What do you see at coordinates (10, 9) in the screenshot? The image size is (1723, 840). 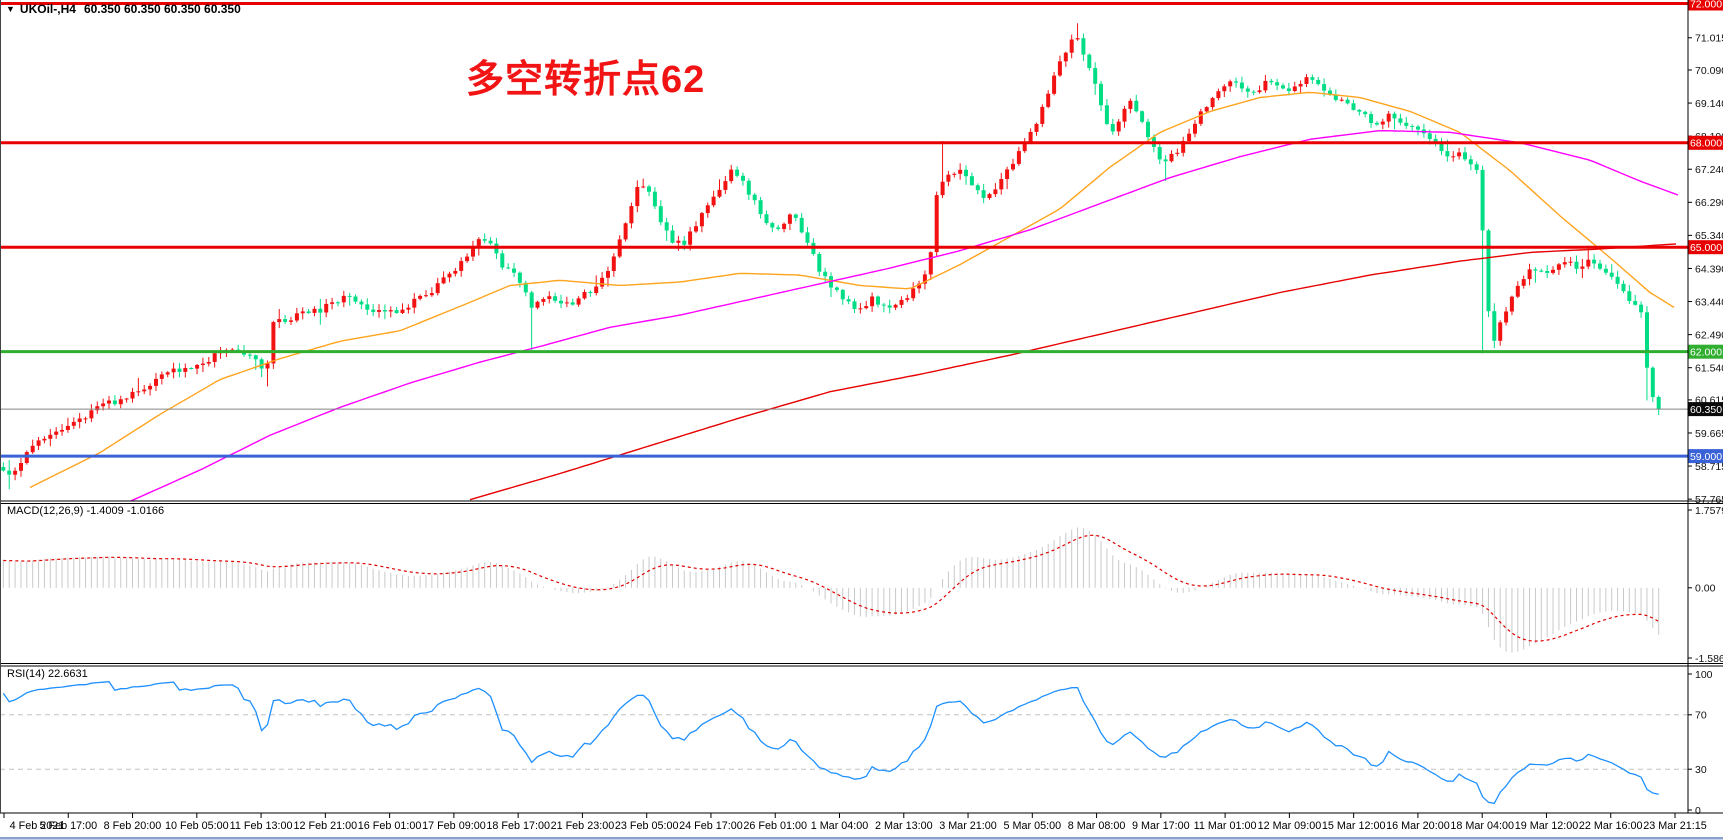 I see `one-click-trading-arrow-icon: ▼` at bounding box center [10, 9].